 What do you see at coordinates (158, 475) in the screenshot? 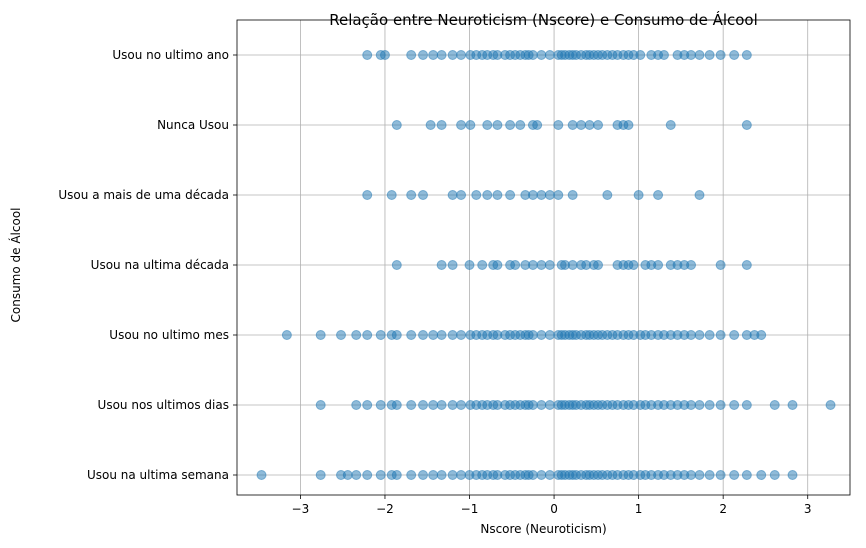
I see `y-tick-label: Usou na ultima semana` at bounding box center [158, 475].